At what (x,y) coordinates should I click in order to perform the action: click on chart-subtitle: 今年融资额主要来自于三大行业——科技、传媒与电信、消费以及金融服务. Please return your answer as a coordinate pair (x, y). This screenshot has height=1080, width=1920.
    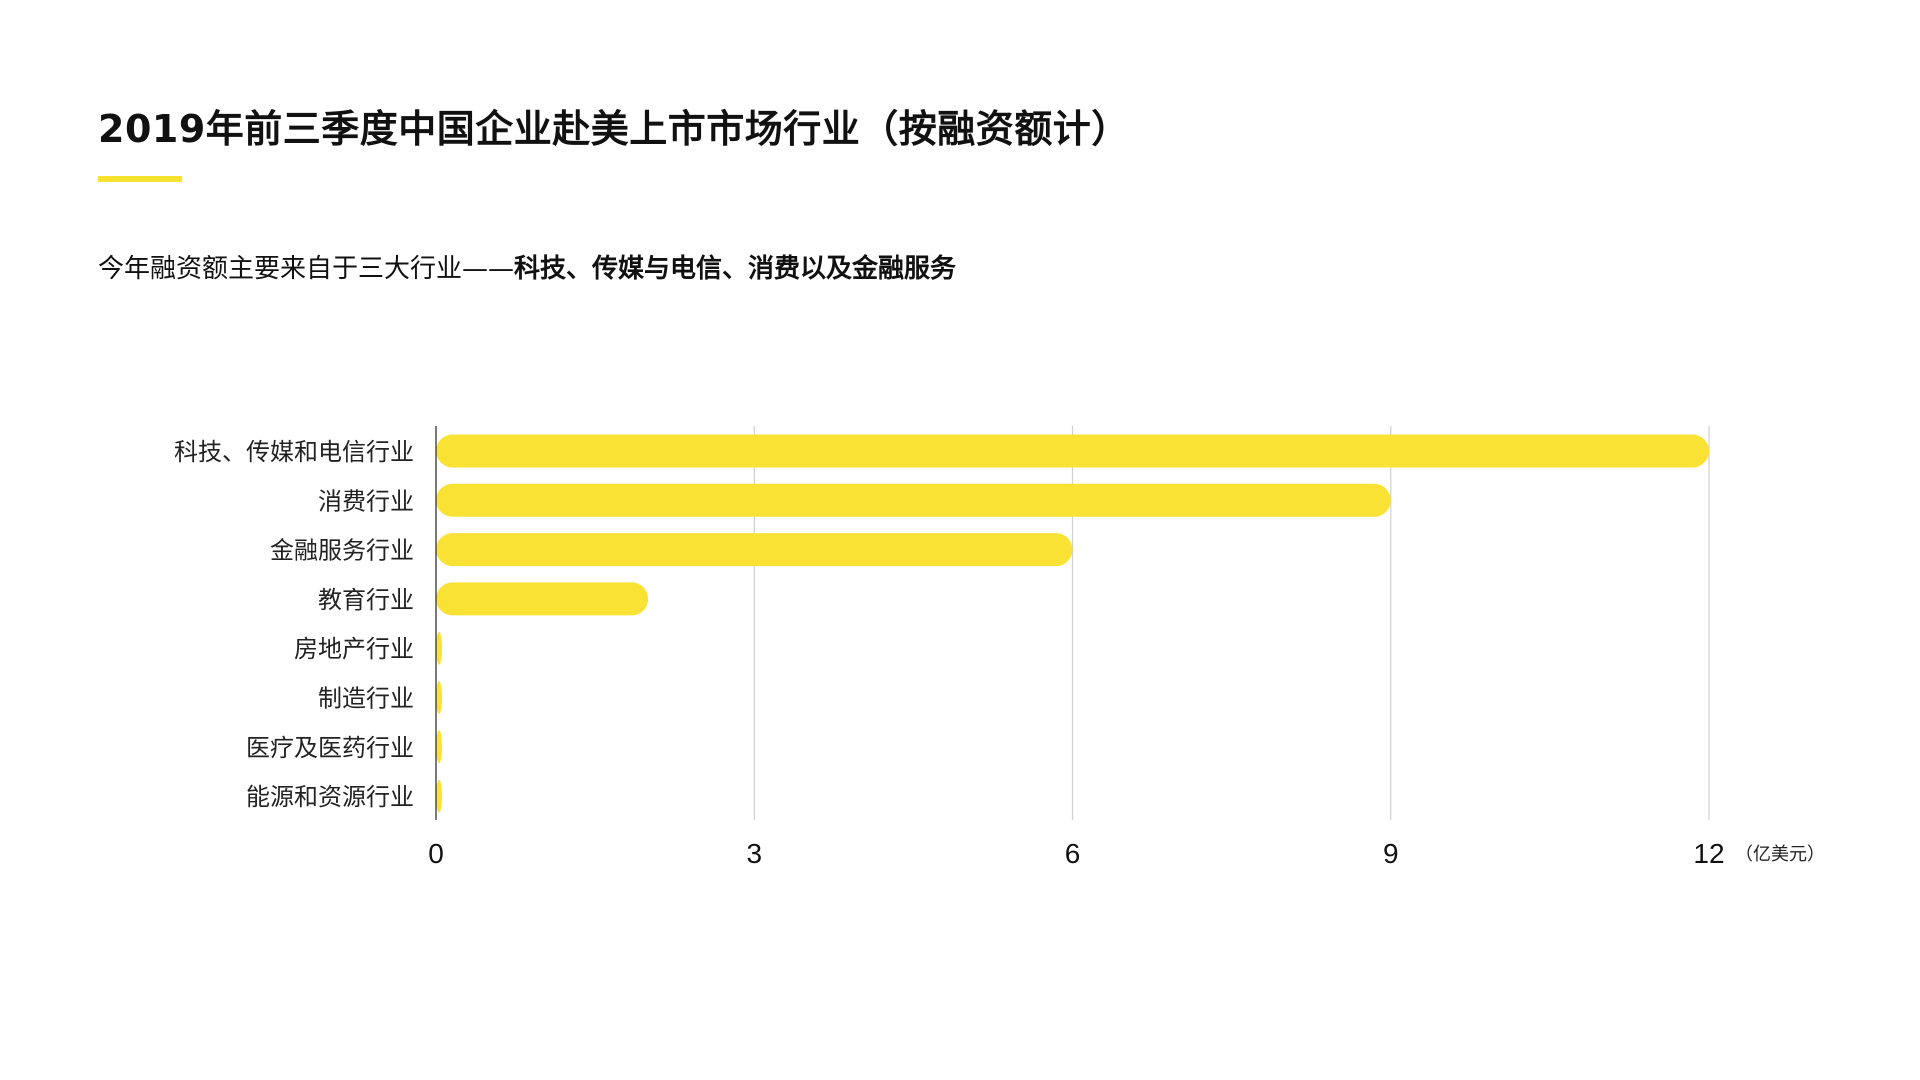
    Looking at the image, I should click on (527, 266).